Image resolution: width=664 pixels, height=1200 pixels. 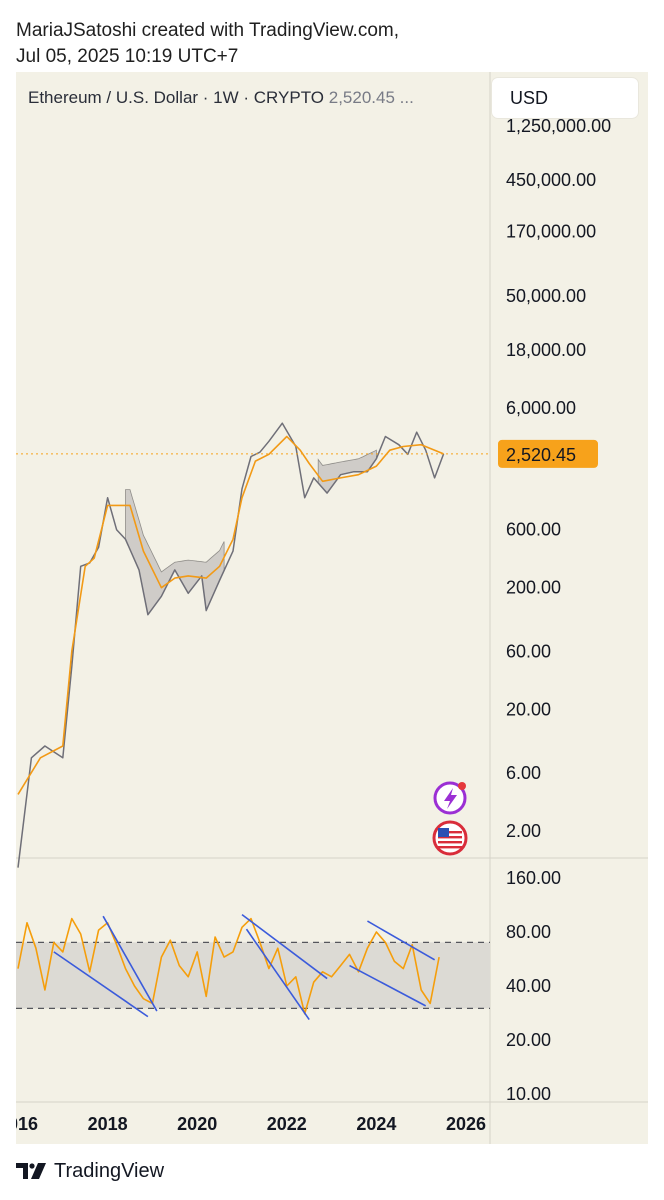 What do you see at coordinates (533, 588) in the screenshot?
I see `price-tick-label: 200.00` at bounding box center [533, 588].